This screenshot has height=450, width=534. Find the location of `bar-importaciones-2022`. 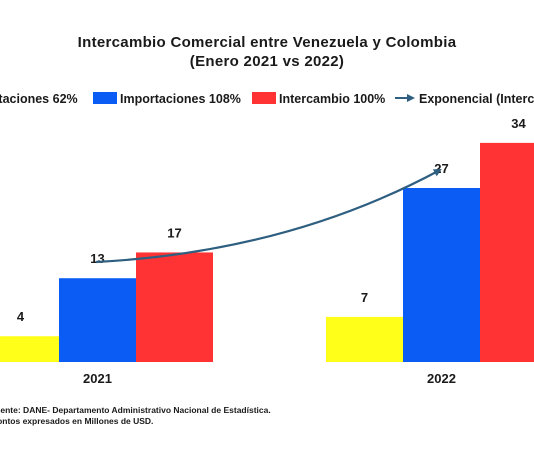

bar-importaciones-2022 is located at coordinates (441, 275).